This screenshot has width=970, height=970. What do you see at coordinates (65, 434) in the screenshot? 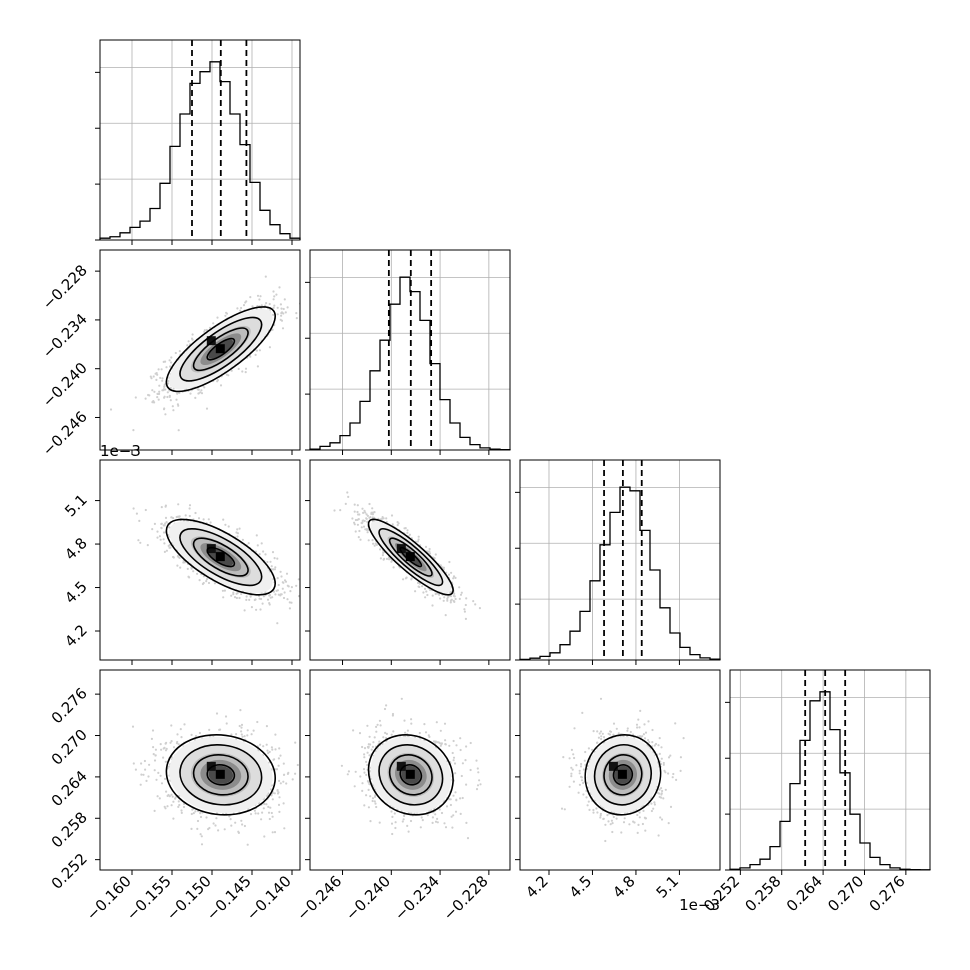
I see `y-tick-label: −0.246` at bounding box center [65, 434].